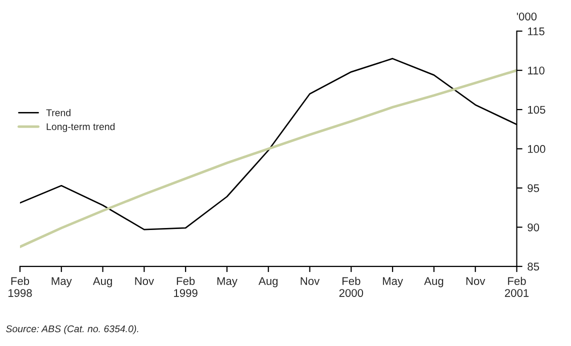  What do you see at coordinates (526, 16) in the screenshot?
I see `y-axis-title: '000` at bounding box center [526, 16].